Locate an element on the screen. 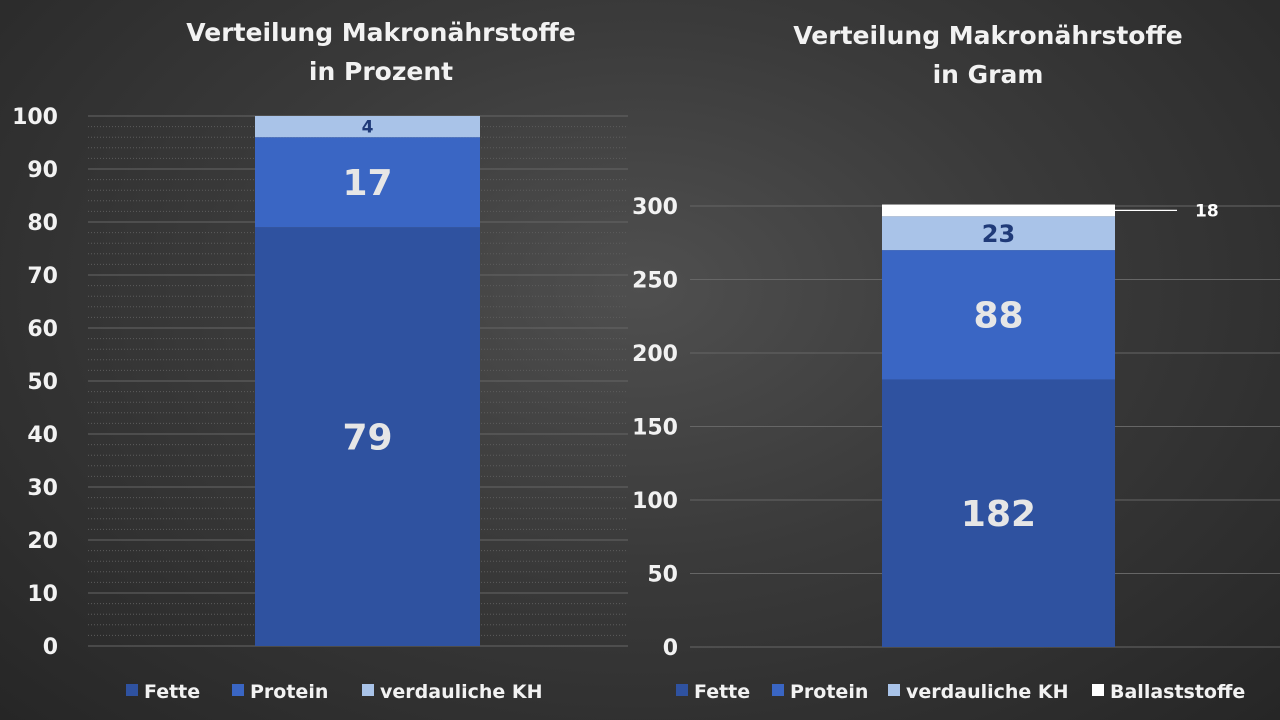 This screenshot has height=720, width=1280. data-label-verdauliche-kh: 23 is located at coordinates (998, 234).